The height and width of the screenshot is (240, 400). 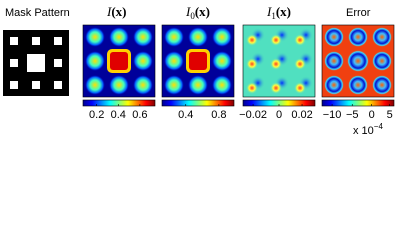 What do you see at coordinates (192, 16) in the screenshot?
I see `title-sub: 0` at bounding box center [192, 16].